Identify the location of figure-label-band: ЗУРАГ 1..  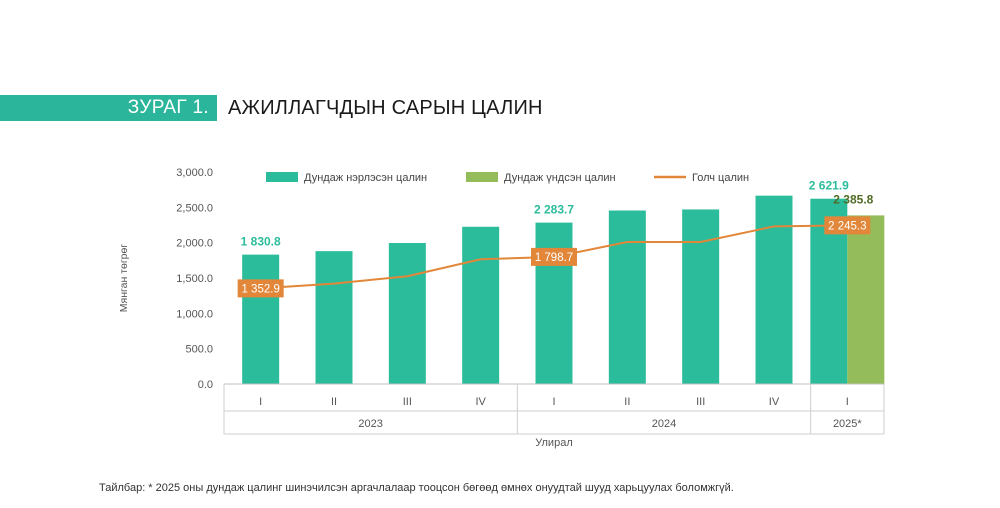
(108, 108).